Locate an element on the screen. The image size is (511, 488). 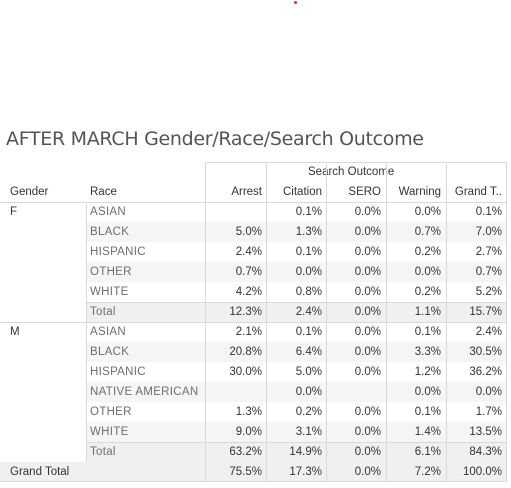
value-cell: 4.2% is located at coordinates (248, 292).